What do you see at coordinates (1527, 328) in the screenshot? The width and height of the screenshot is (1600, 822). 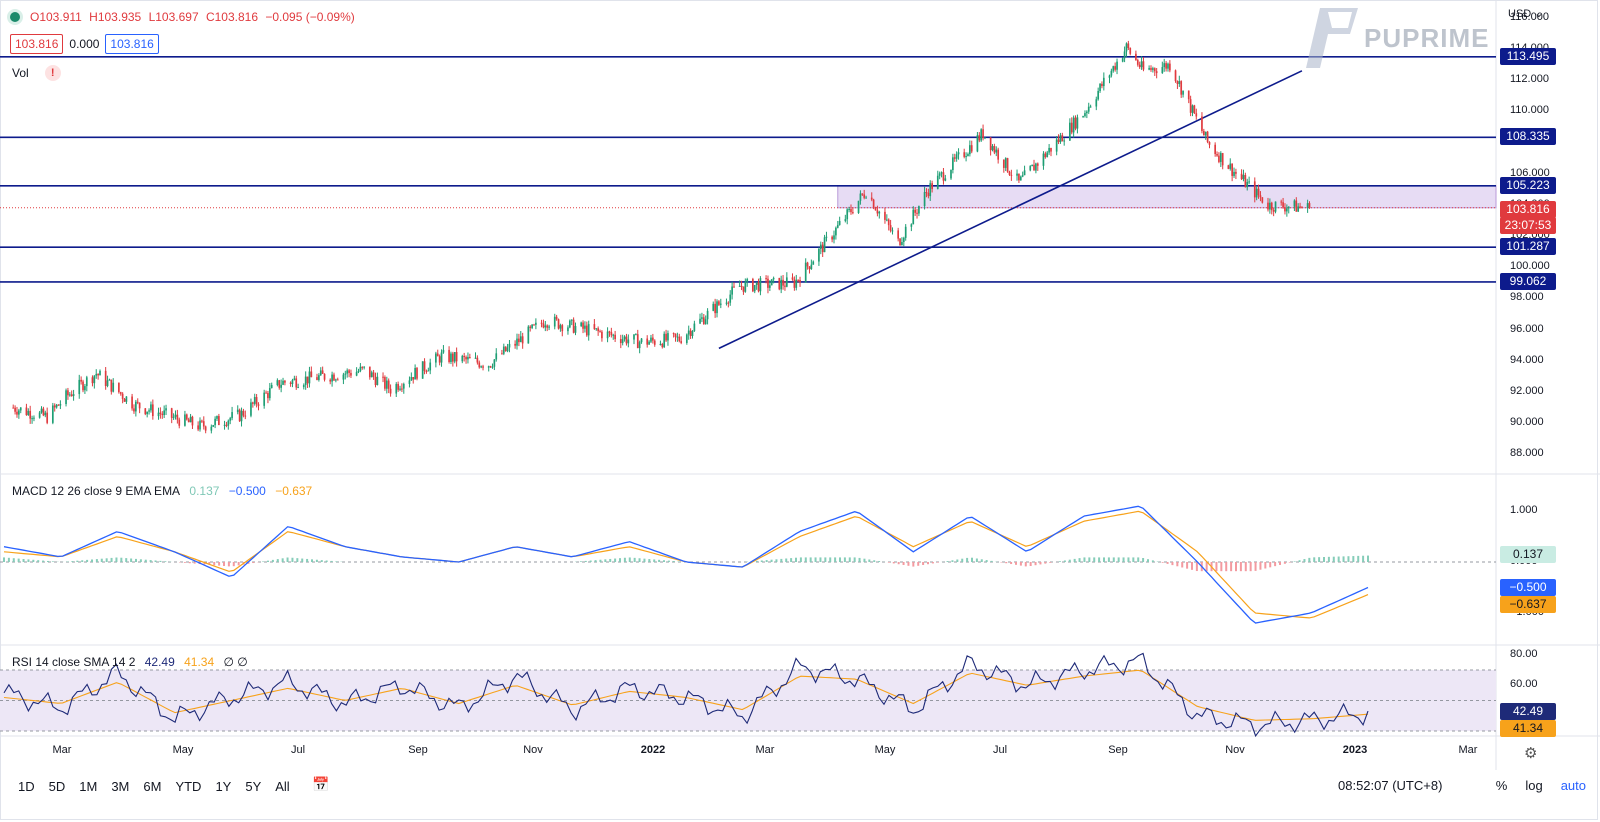 I see `price-tick-label: 96.000` at bounding box center [1527, 328].